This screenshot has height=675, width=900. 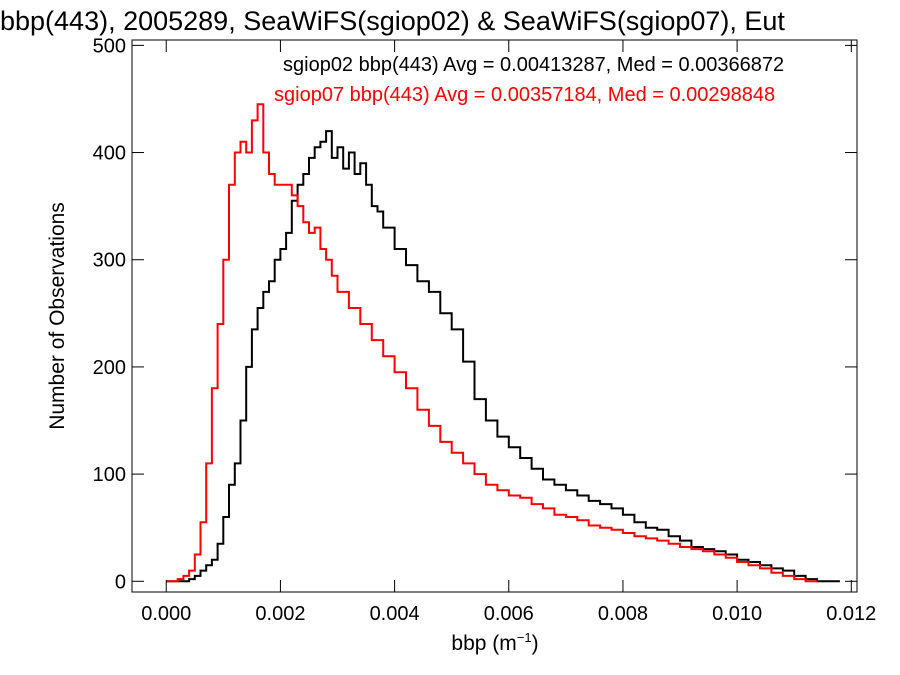 I want to click on y-axis-label: Number of Observations, so click(x=57, y=316).